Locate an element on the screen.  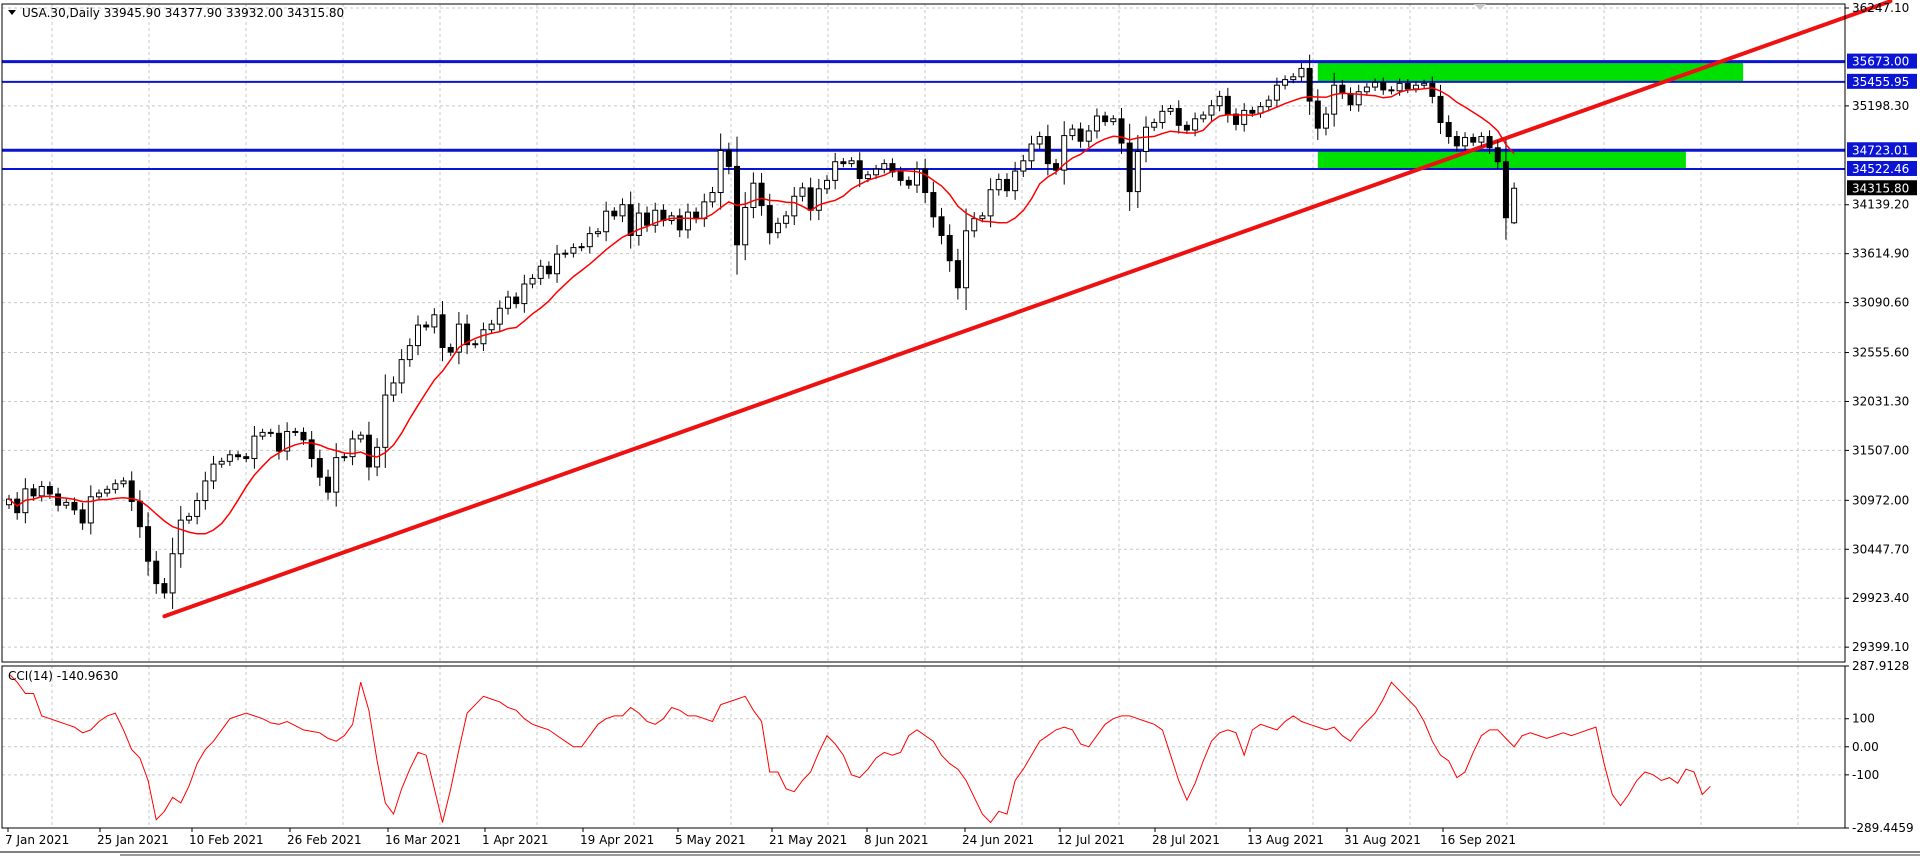
dropdown-arrow-icon is located at coordinates (12, 12).